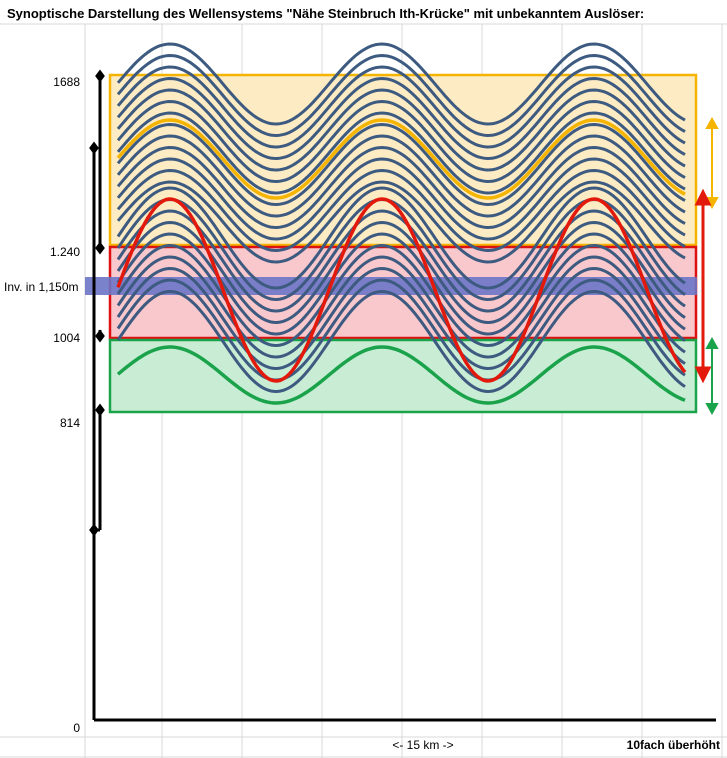 This screenshot has width=727, height=758. I want to click on label-814: 814, so click(70, 423).